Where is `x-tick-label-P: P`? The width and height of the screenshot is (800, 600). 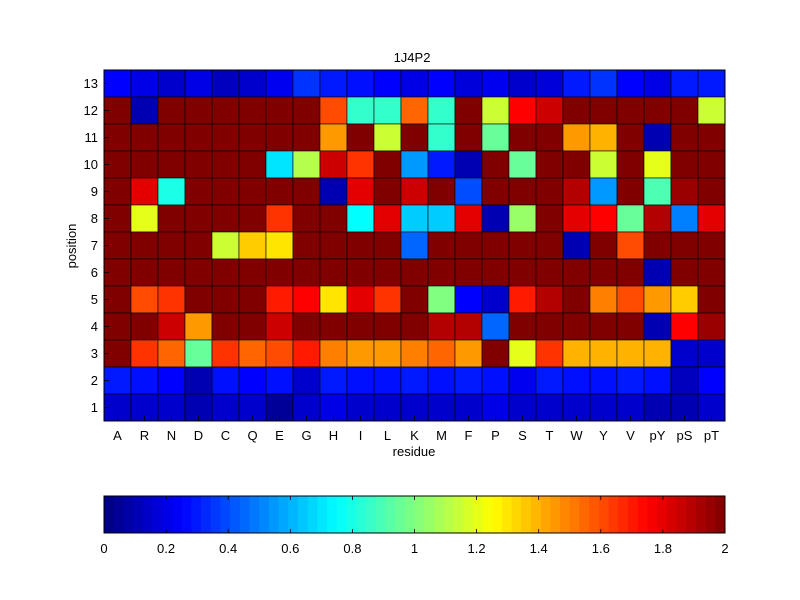
x-tick-label-P: P is located at coordinates (495, 435).